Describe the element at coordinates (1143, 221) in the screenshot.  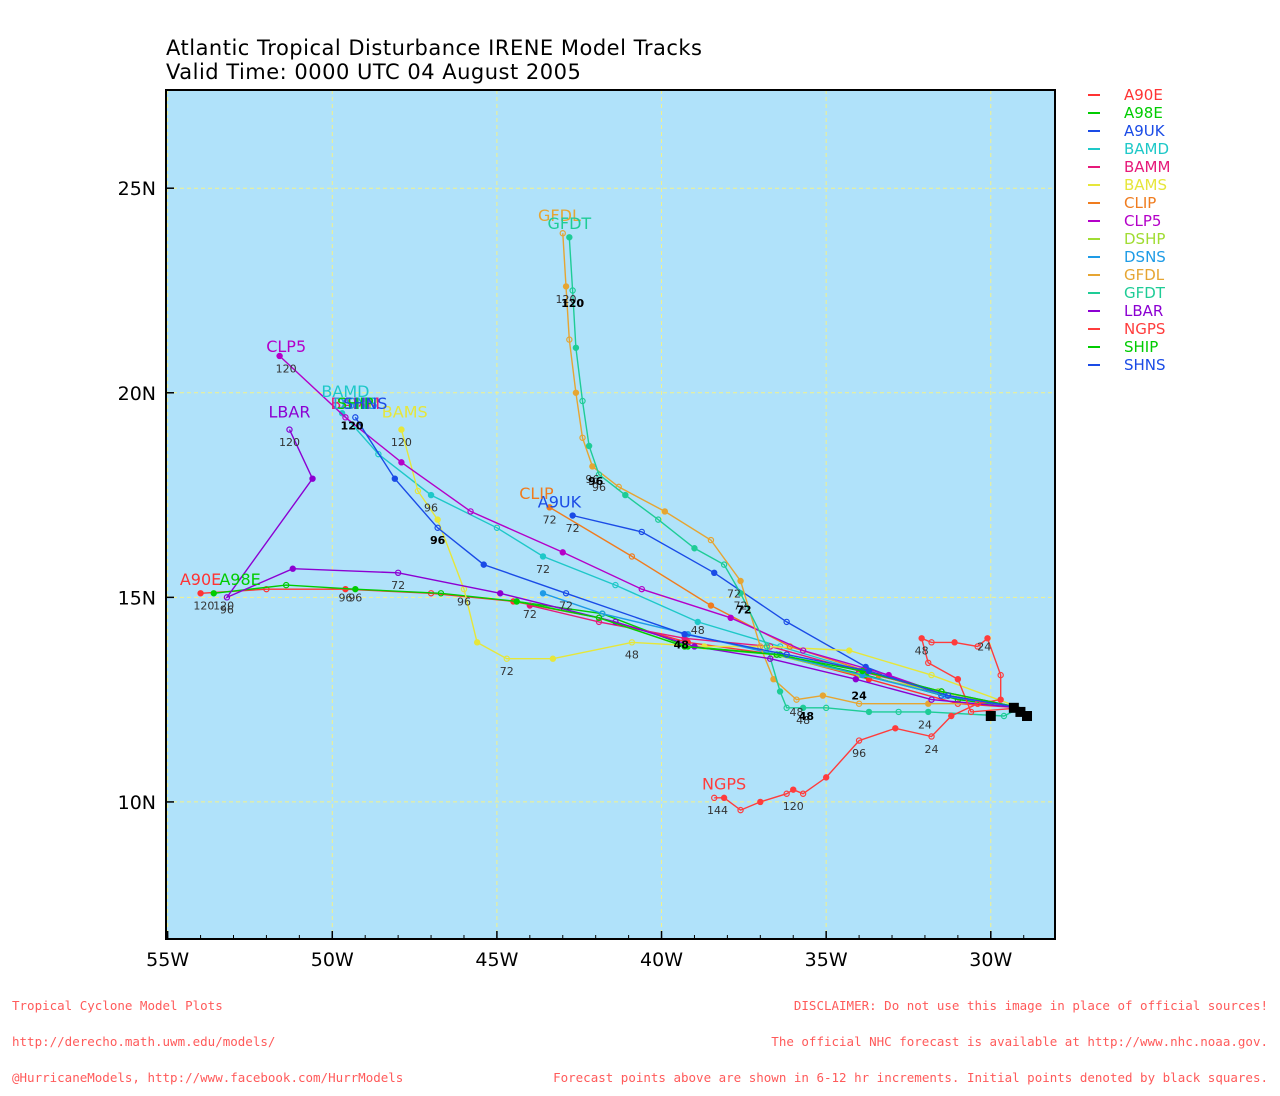
I see `legend-label: CLP5` at that location.